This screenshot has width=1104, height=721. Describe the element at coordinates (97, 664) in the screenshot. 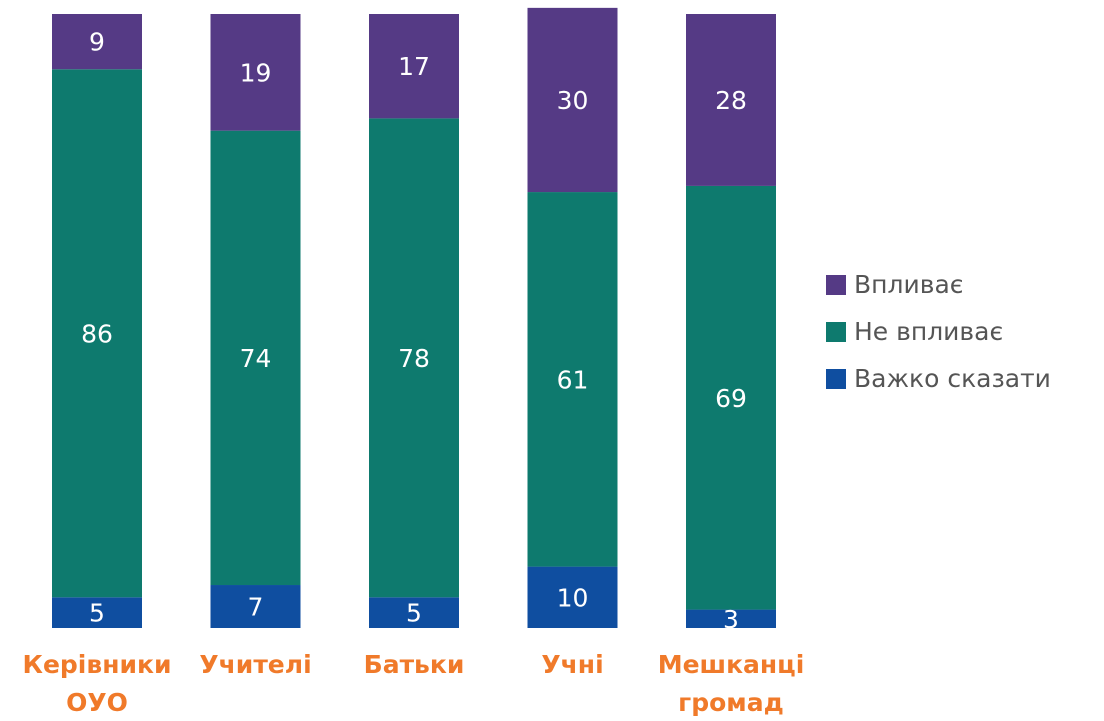

I see `x-tick-label-line: Керівники` at that location.